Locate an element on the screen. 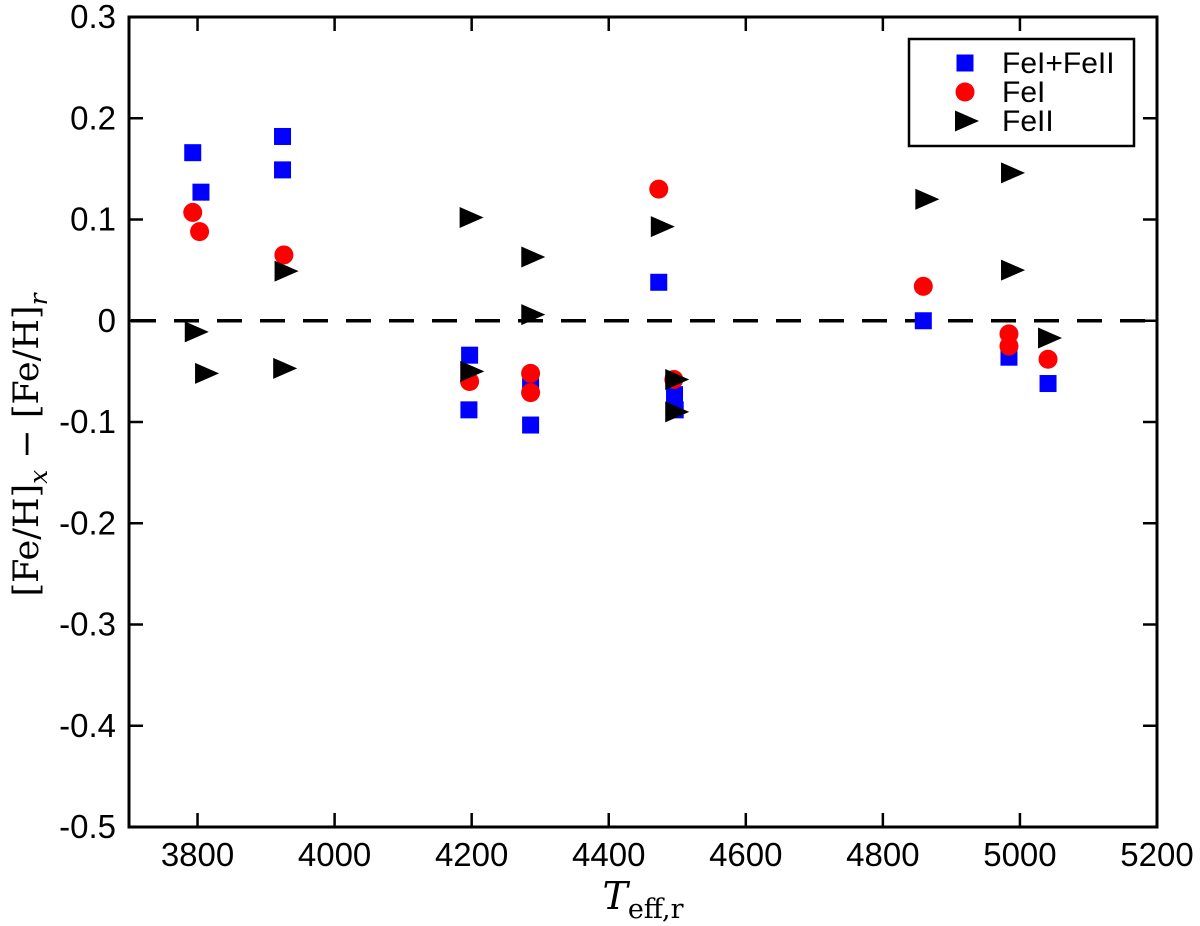  legend-entry-label: FeI+FeII is located at coordinates (1058, 63).